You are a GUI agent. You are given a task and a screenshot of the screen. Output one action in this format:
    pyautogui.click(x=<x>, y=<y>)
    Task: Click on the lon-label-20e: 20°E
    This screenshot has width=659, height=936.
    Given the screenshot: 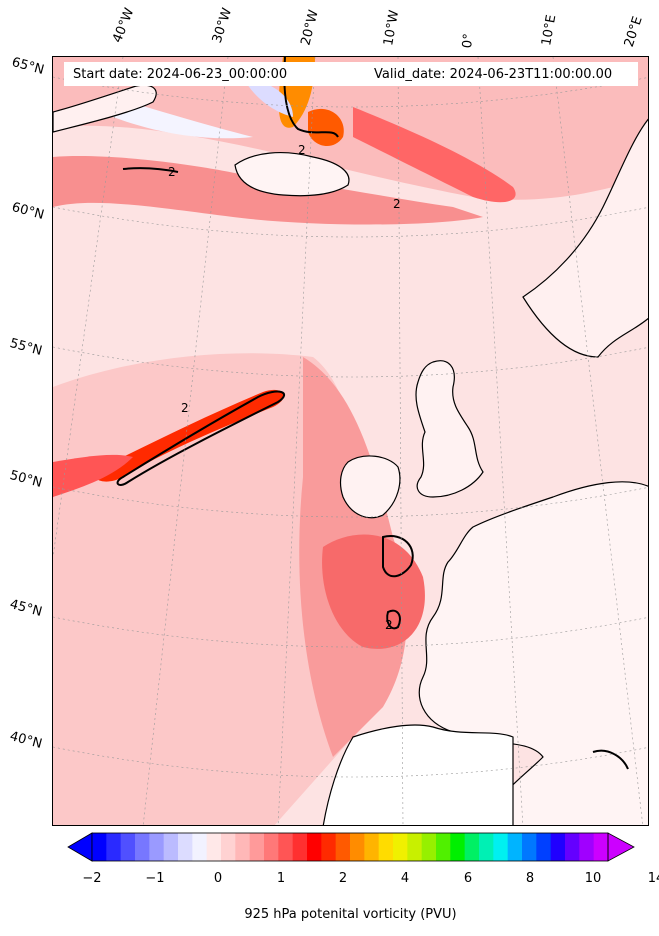 What is the action you would take?
    pyautogui.click(x=633, y=32)
    